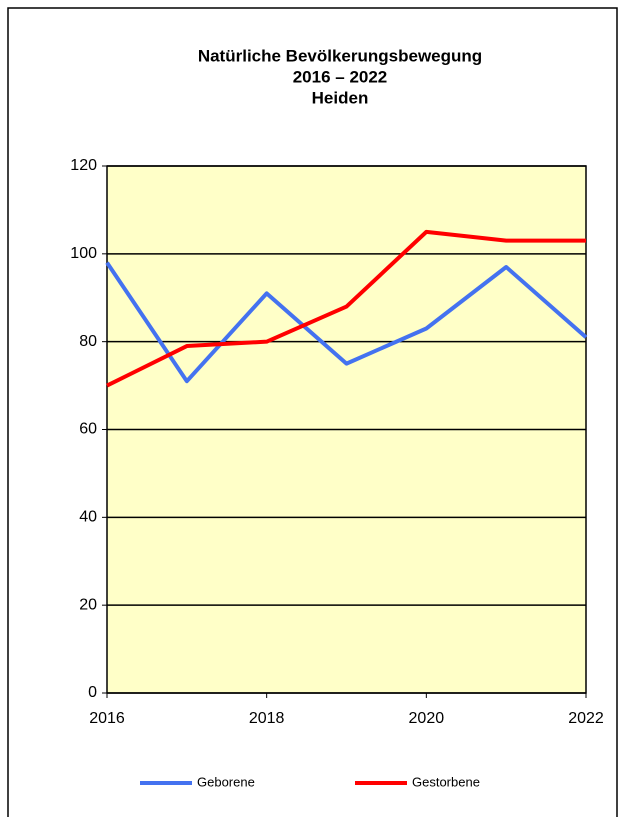 The height and width of the screenshot is (817, 625). Describe the element at coordinates (586, 718) in the screenshot. I see `x-tick-label: 2022` at that location.